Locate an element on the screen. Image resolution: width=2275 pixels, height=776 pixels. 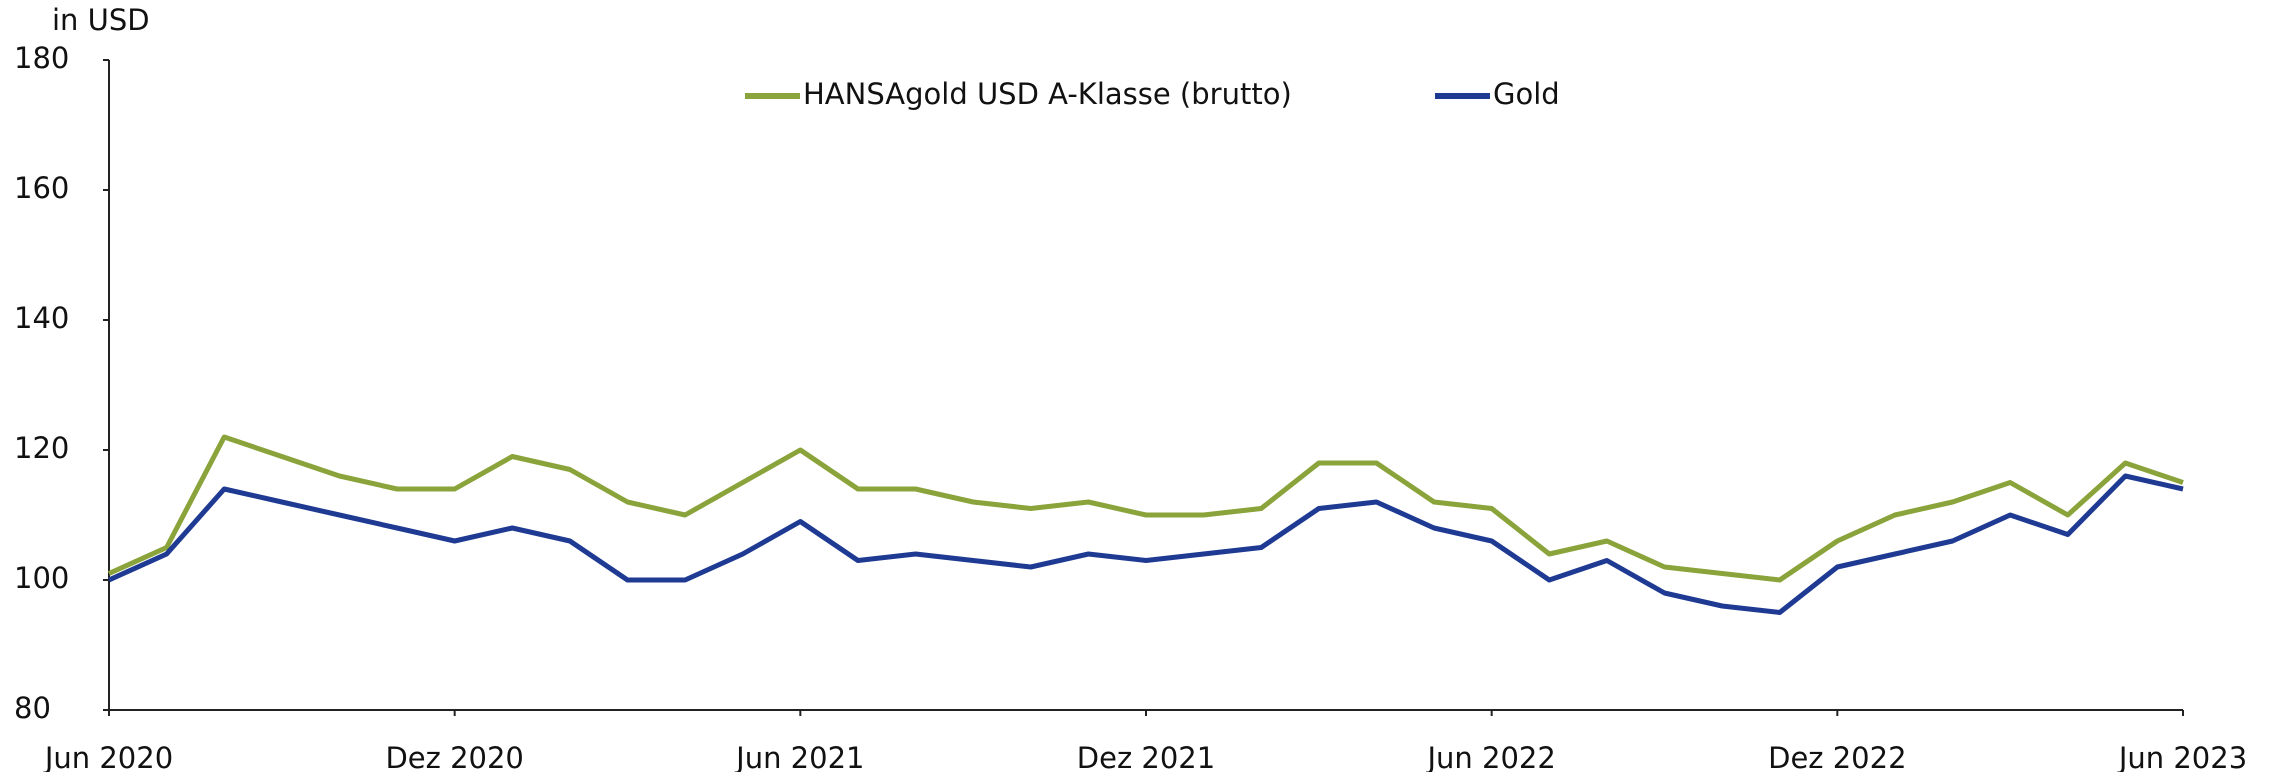
legend-label: Gold is located at coordinates (1526, 94).